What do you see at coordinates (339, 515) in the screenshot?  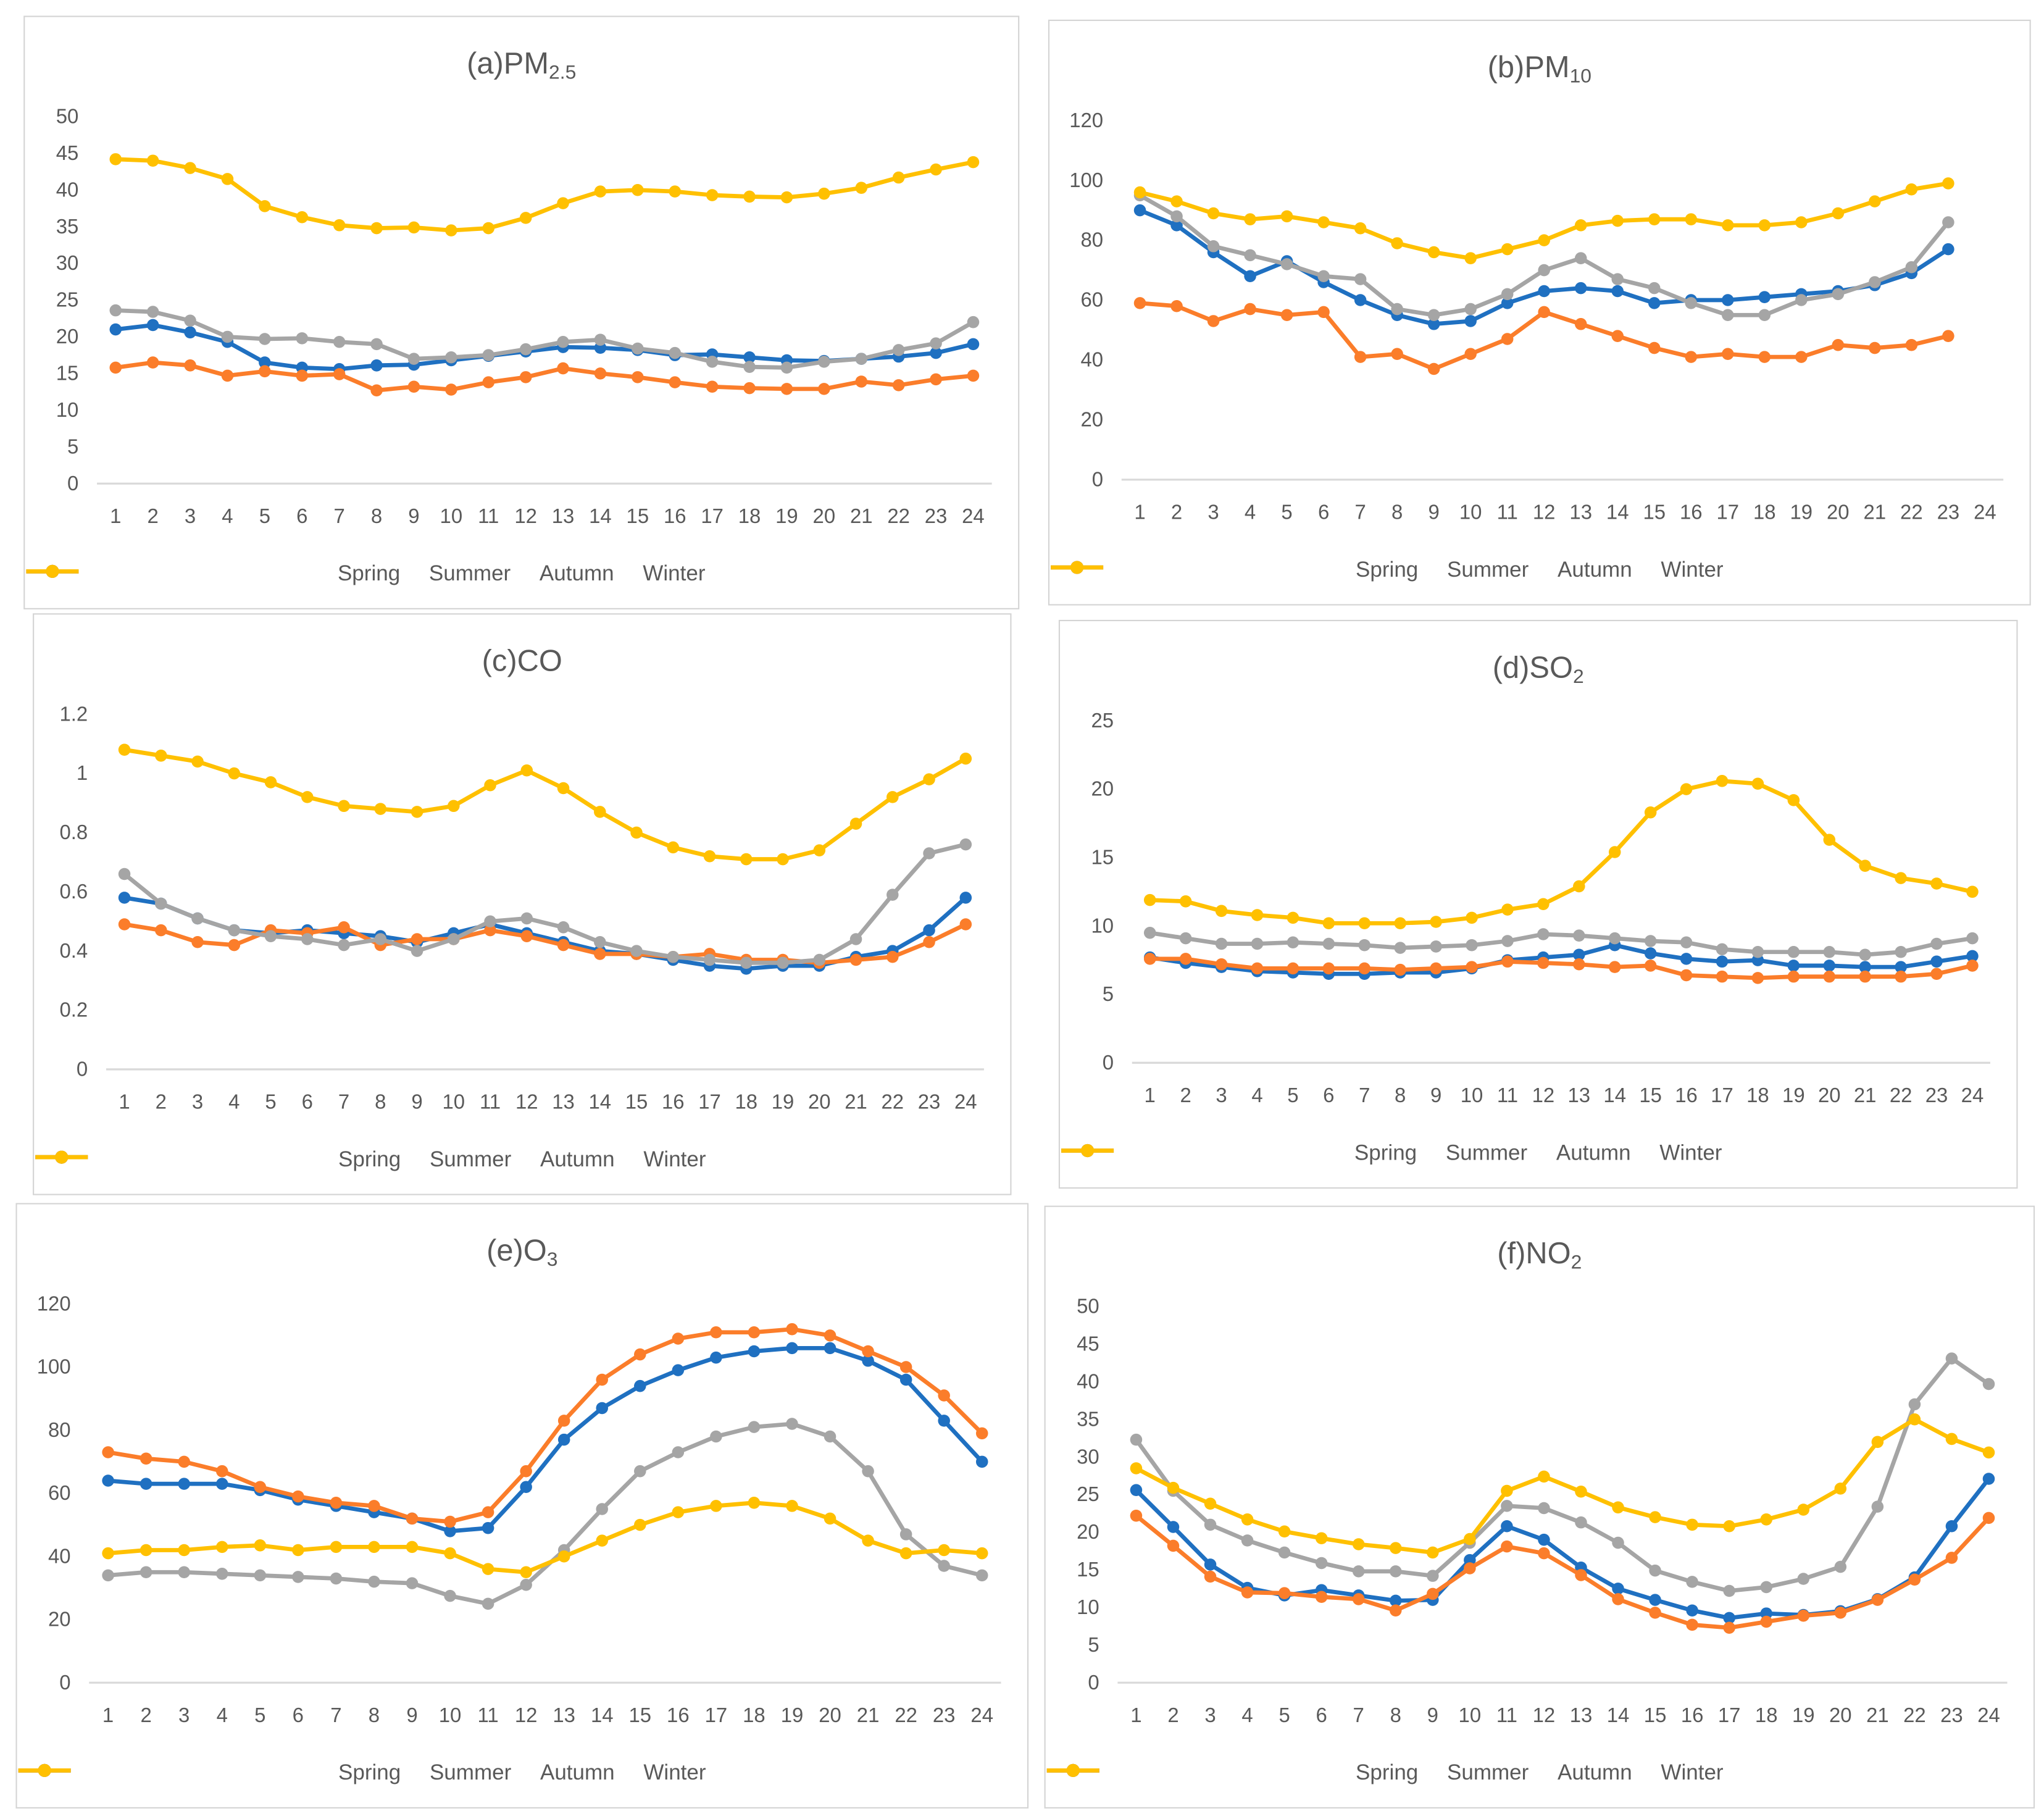 I see `x-tick-label: 7` at bounding box center [339, 515].